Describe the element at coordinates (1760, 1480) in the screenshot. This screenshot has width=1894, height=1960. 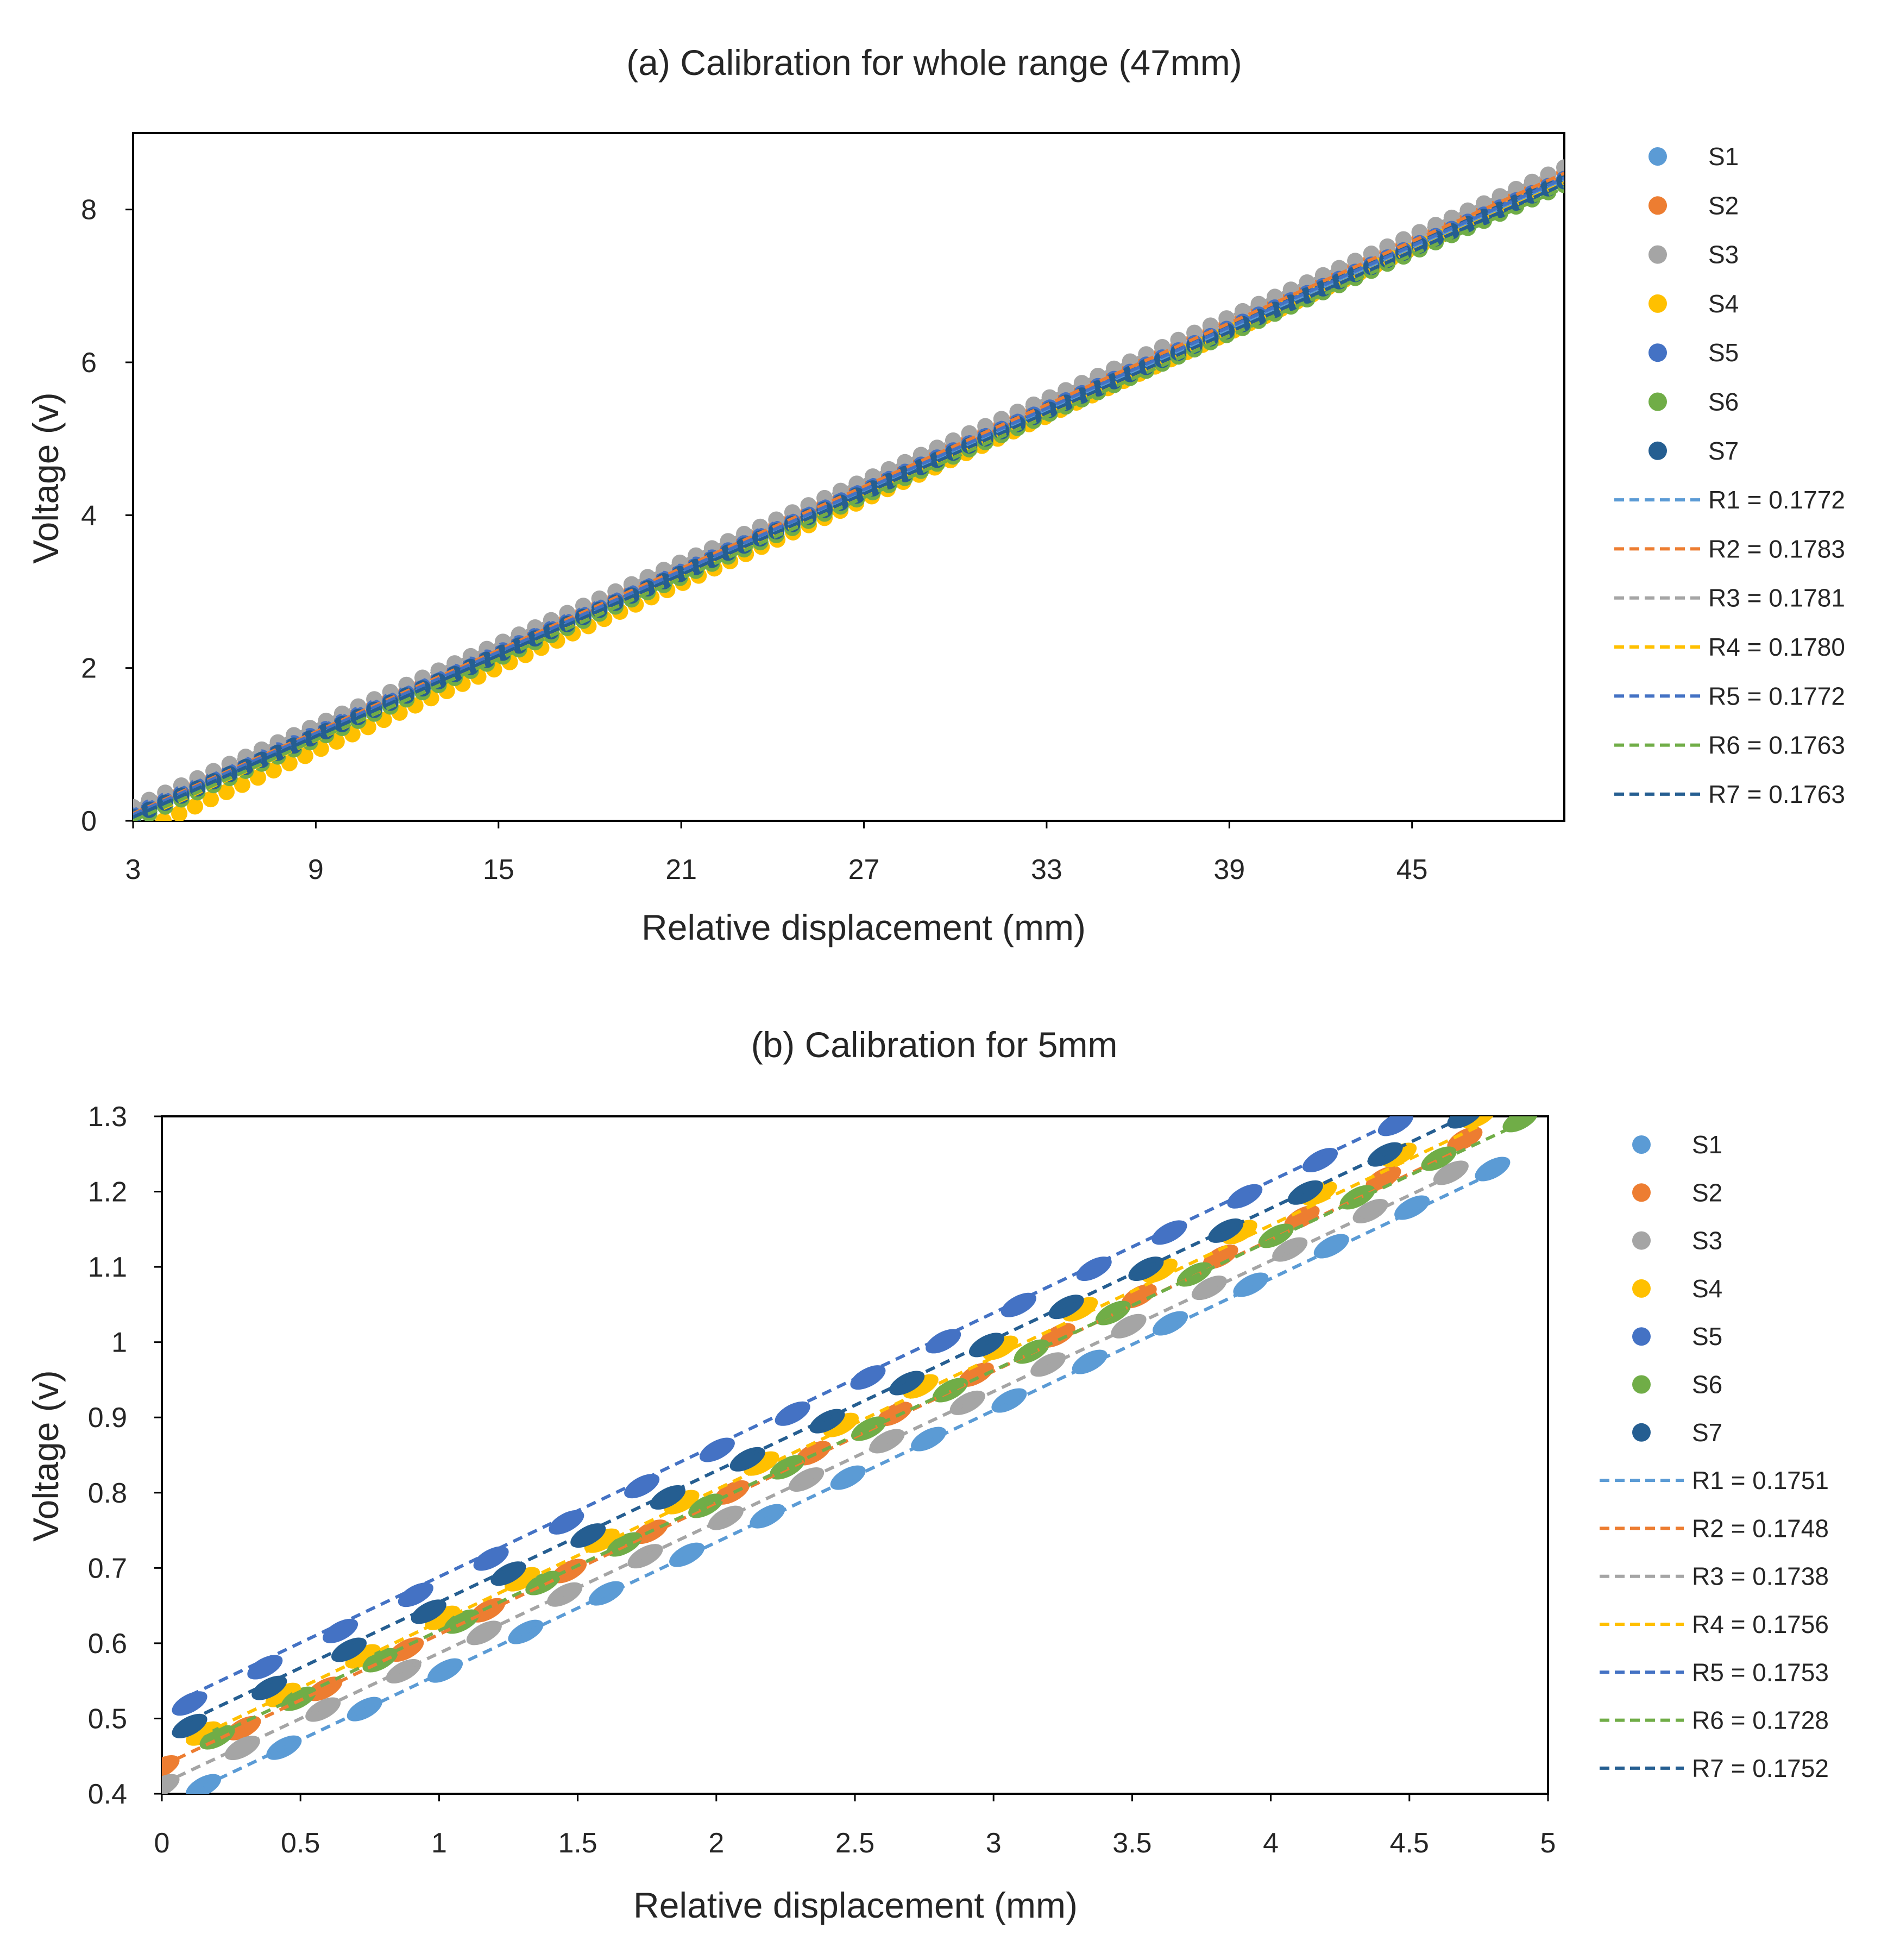
I see `legend-fit-label-1: R1 = 0.1751` at that location.